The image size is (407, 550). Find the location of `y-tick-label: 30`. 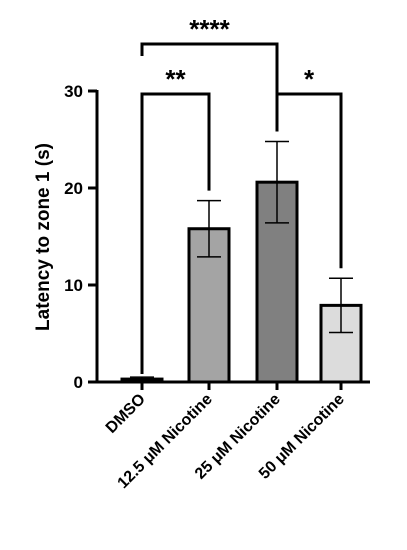

y-tick-label: 30 is located at coordinates (73, 91).